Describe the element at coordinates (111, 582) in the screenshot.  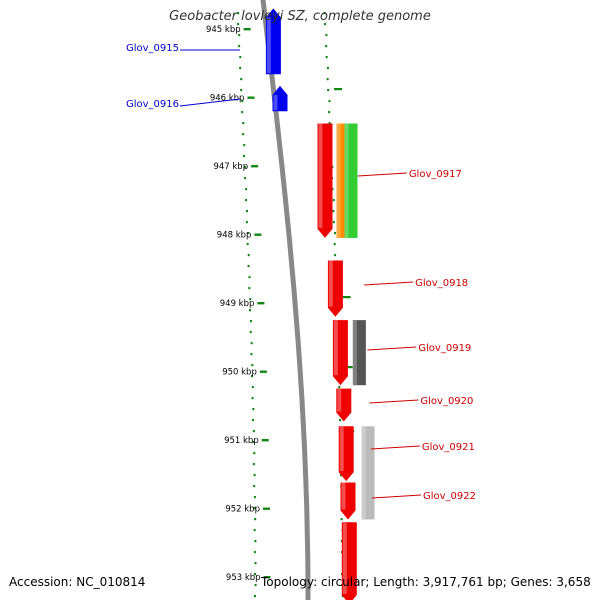
I see `accession-value: NC_010814` at that location.